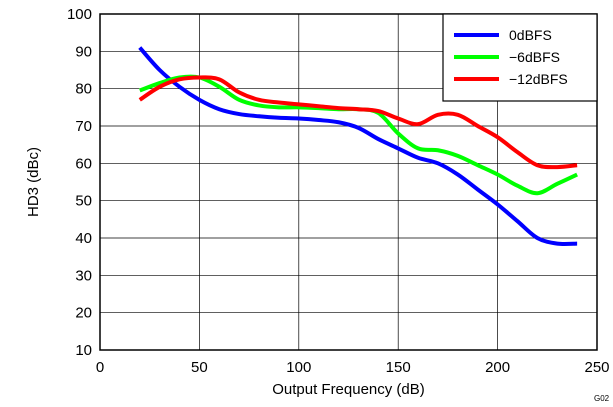 This screenshot has height=407, width=613. Describe the element at coordinates (530, 35) in the screenshot. I see `legend-label-1: 0dBFS` at that location.